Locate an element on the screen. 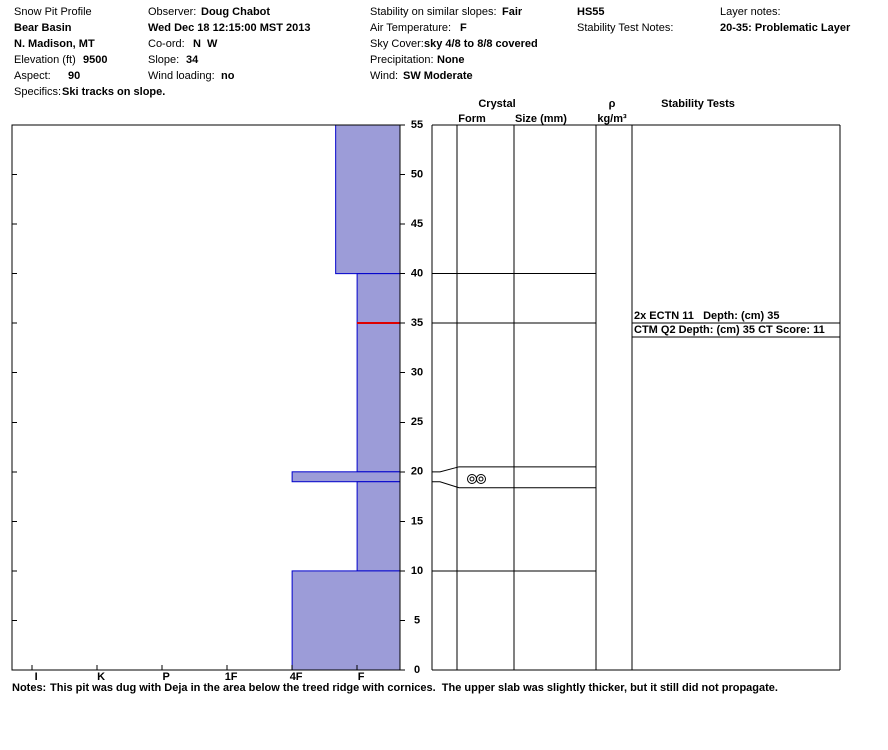 This screenshot has width=888, height=750. hs: HS55 is located at coordinates (591, 12).